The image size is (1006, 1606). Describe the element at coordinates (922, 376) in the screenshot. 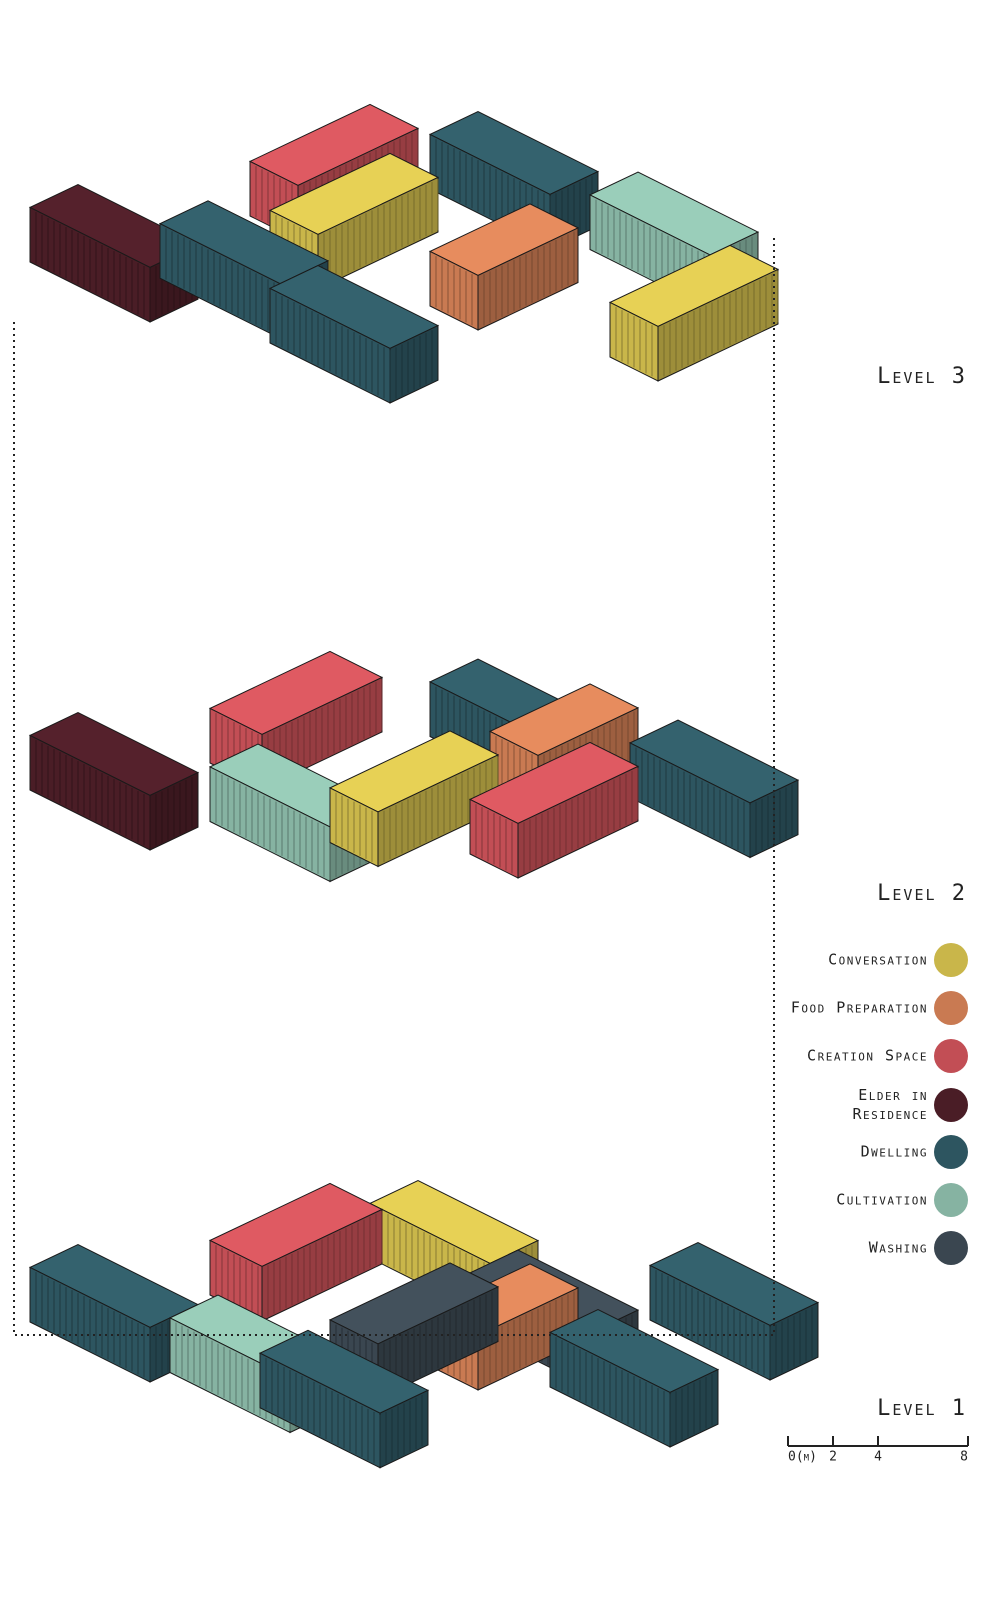

I see `level-label: Level 3` at that location.